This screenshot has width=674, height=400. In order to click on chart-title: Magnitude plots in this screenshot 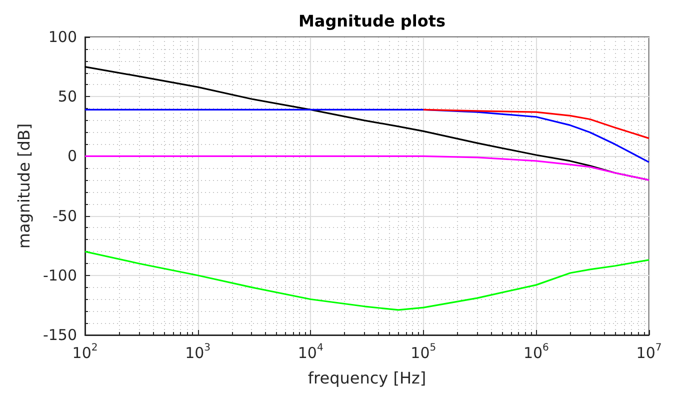, I will do `click(372, 21)`.